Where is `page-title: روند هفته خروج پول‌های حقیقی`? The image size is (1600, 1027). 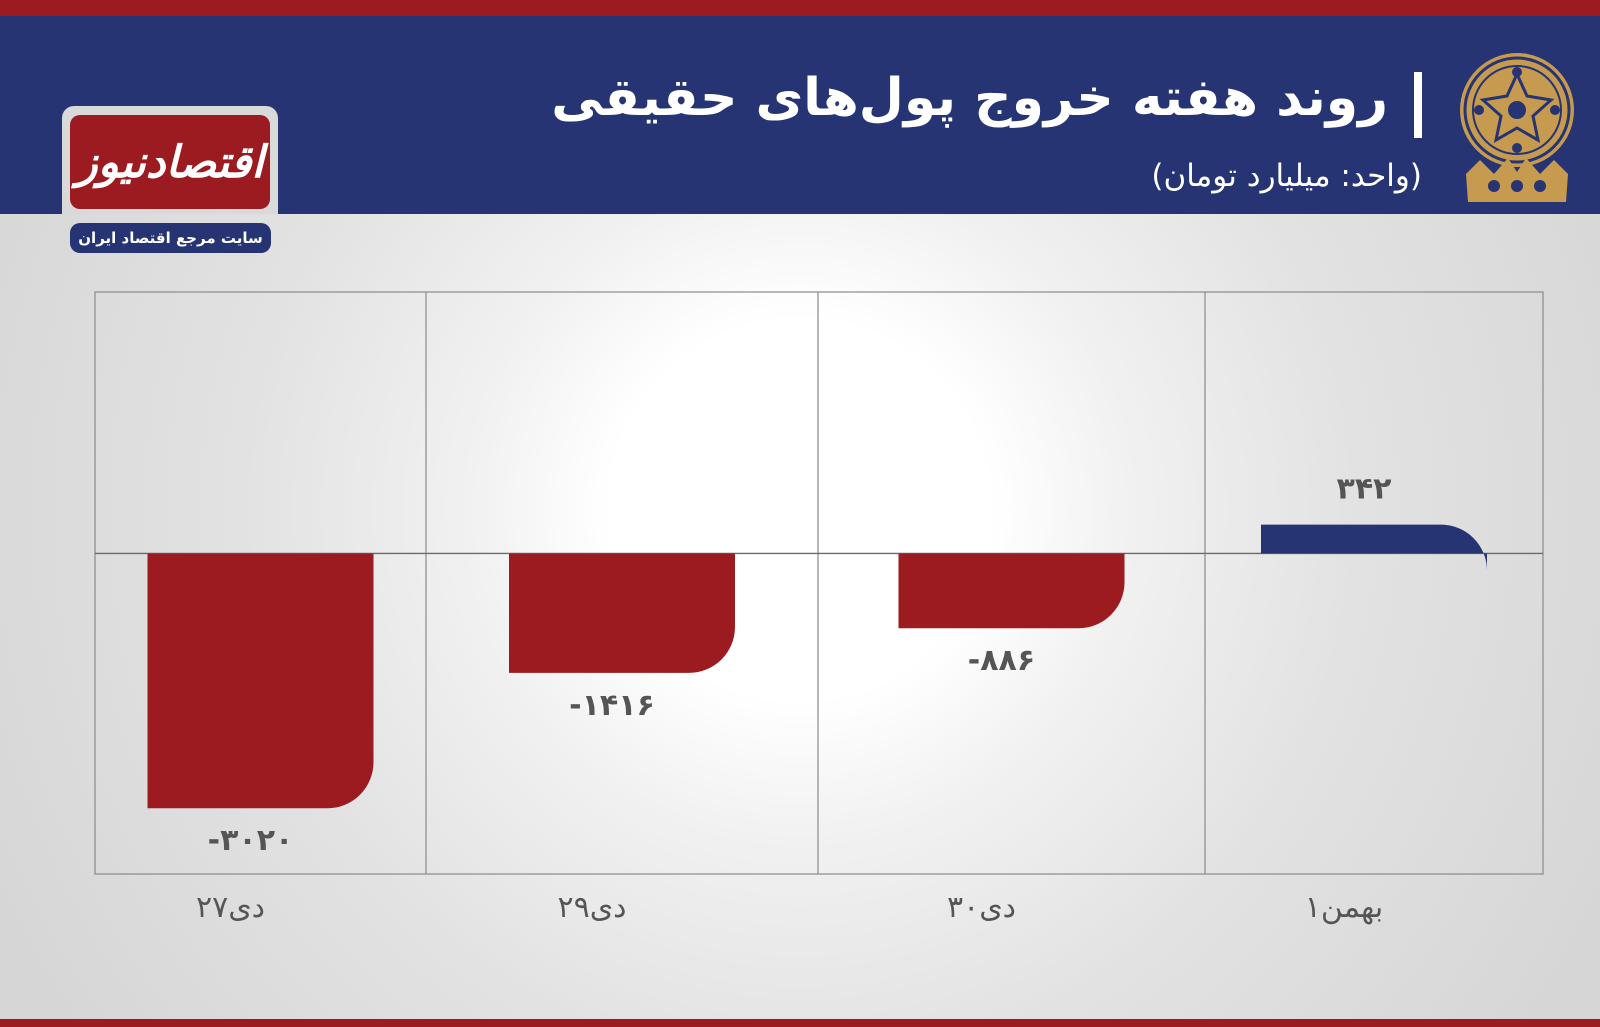
page-title: روند هفته خروج پول‌های حقیقی is located at coordinates (969, 98).